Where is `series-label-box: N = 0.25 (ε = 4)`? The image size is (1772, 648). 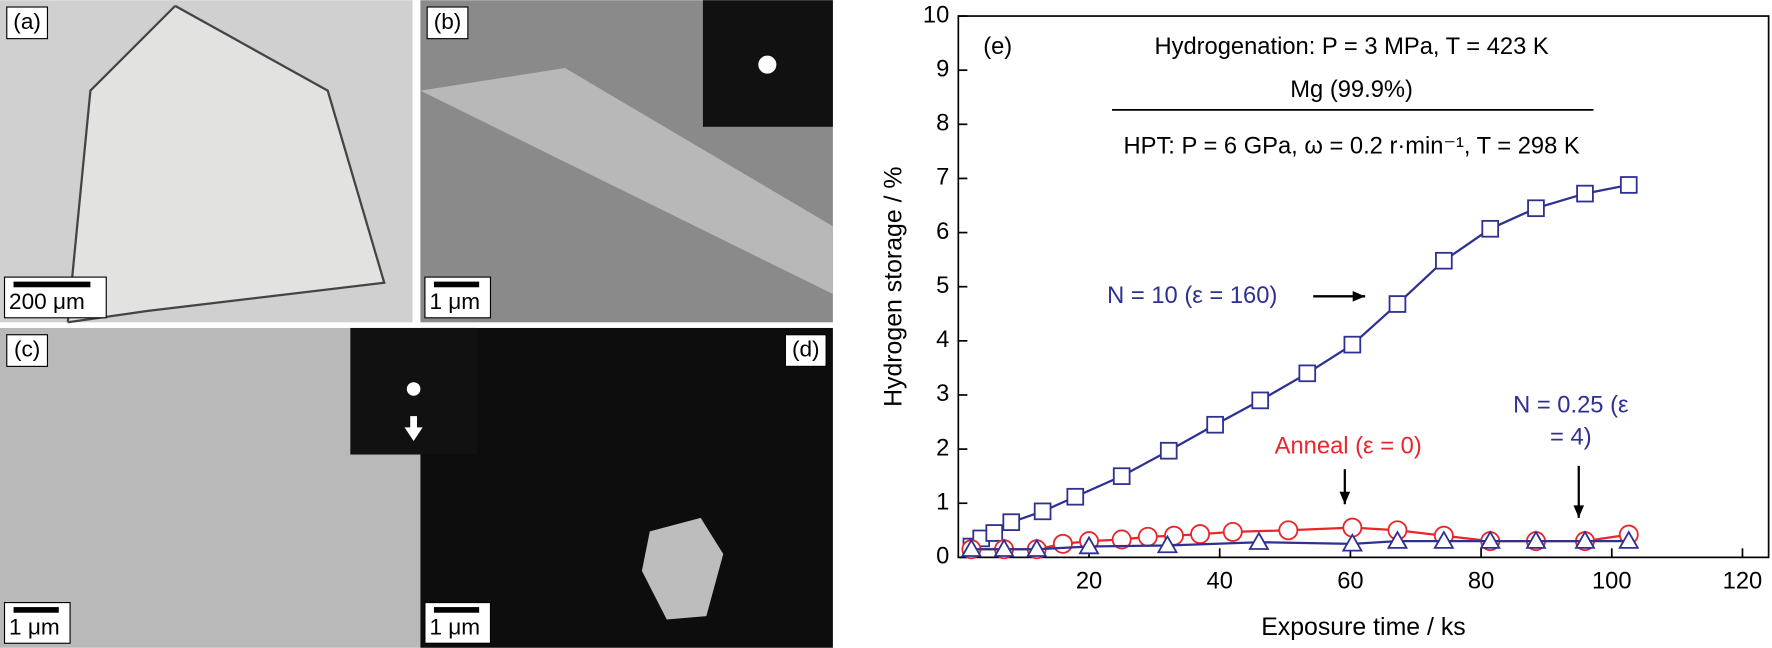 series-label-box: N = 0.25 (ε = 4) is located at coordinates (1571, 421).